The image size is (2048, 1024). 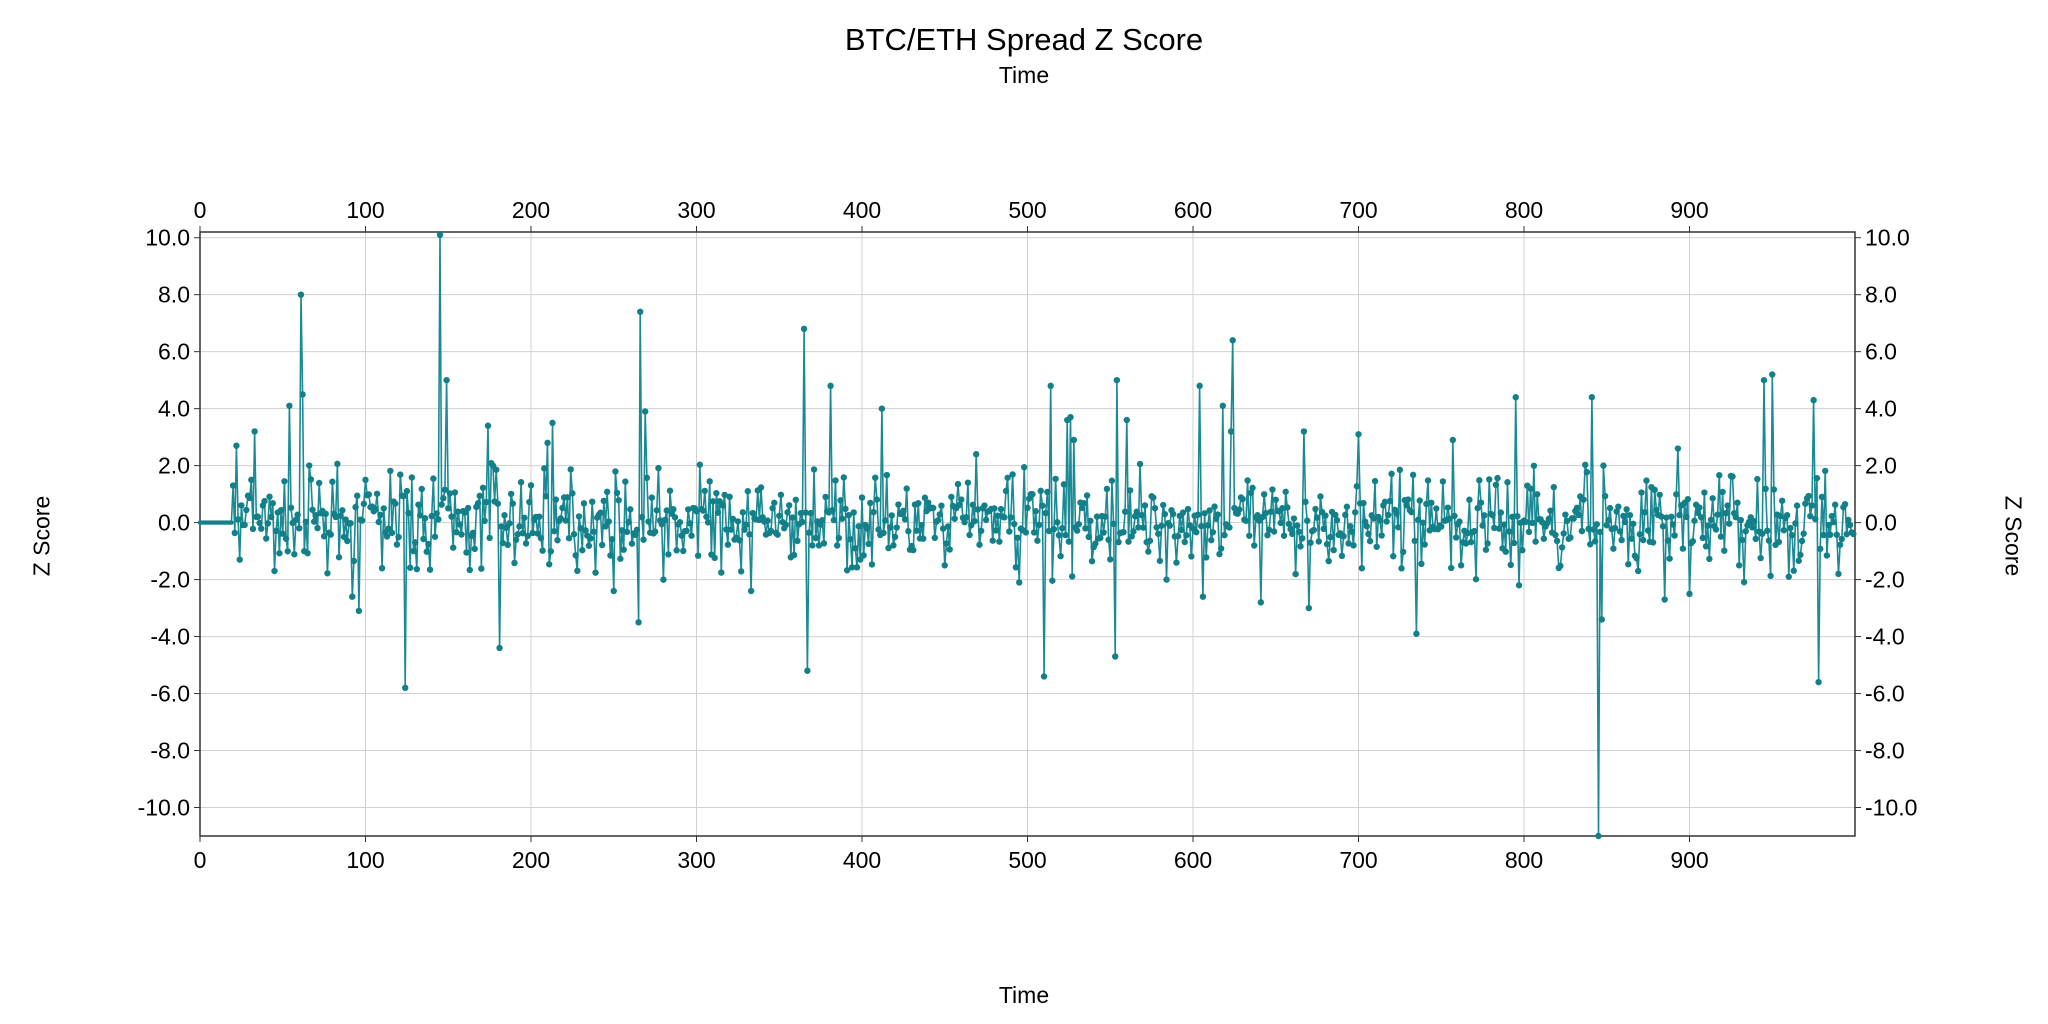 I want to click on y-tick-label-left: -2.0, so click(x=170, y=580).